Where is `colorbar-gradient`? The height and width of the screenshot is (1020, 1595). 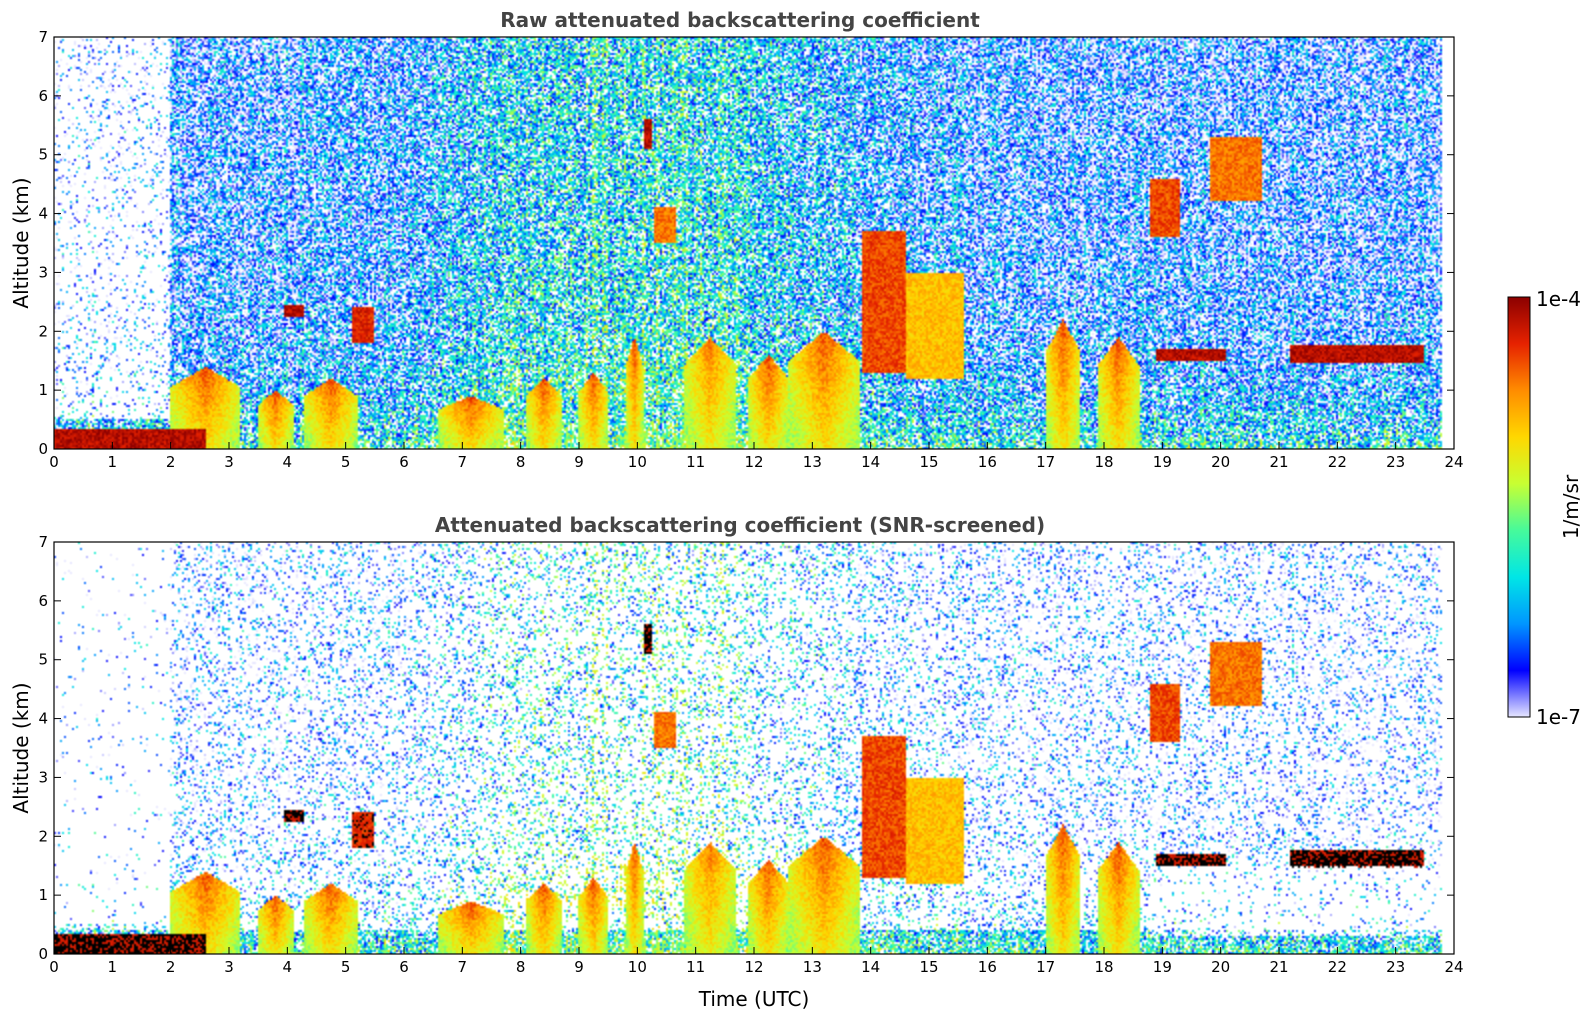
colorbar-gradient is located at coordinates (1519, 507).